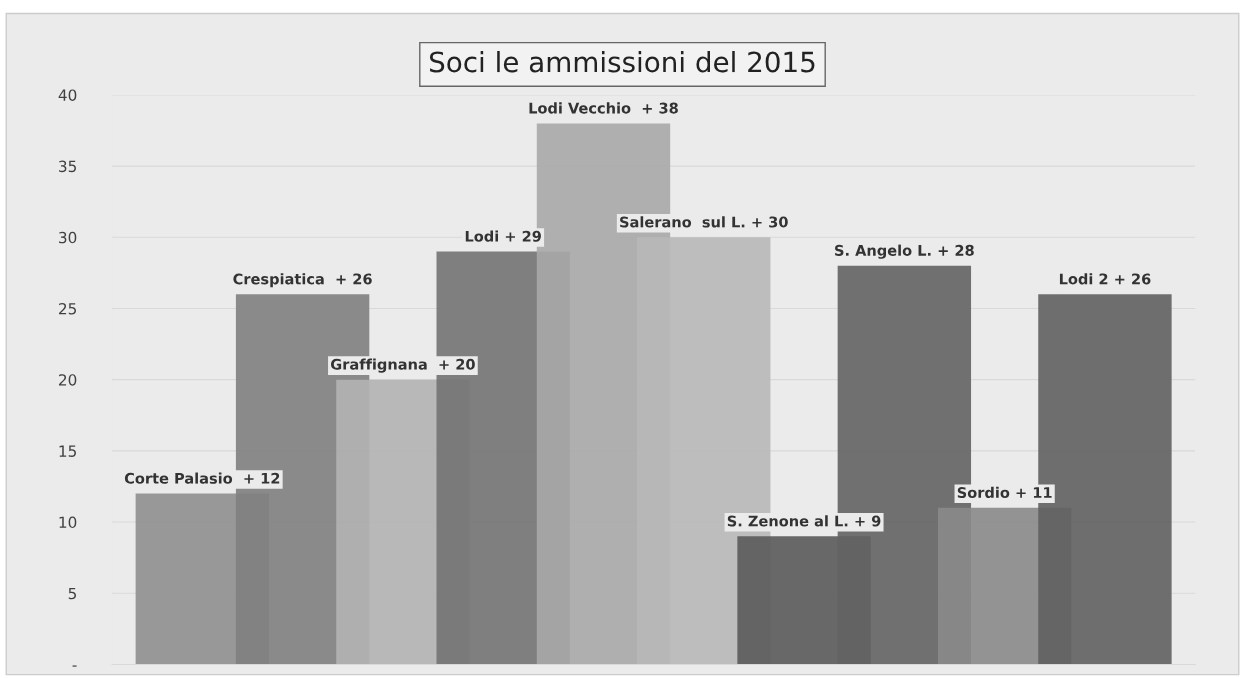 This screenshot has width=1245, height=678. I want to click on y-tick-label: -, so click(74, 666).